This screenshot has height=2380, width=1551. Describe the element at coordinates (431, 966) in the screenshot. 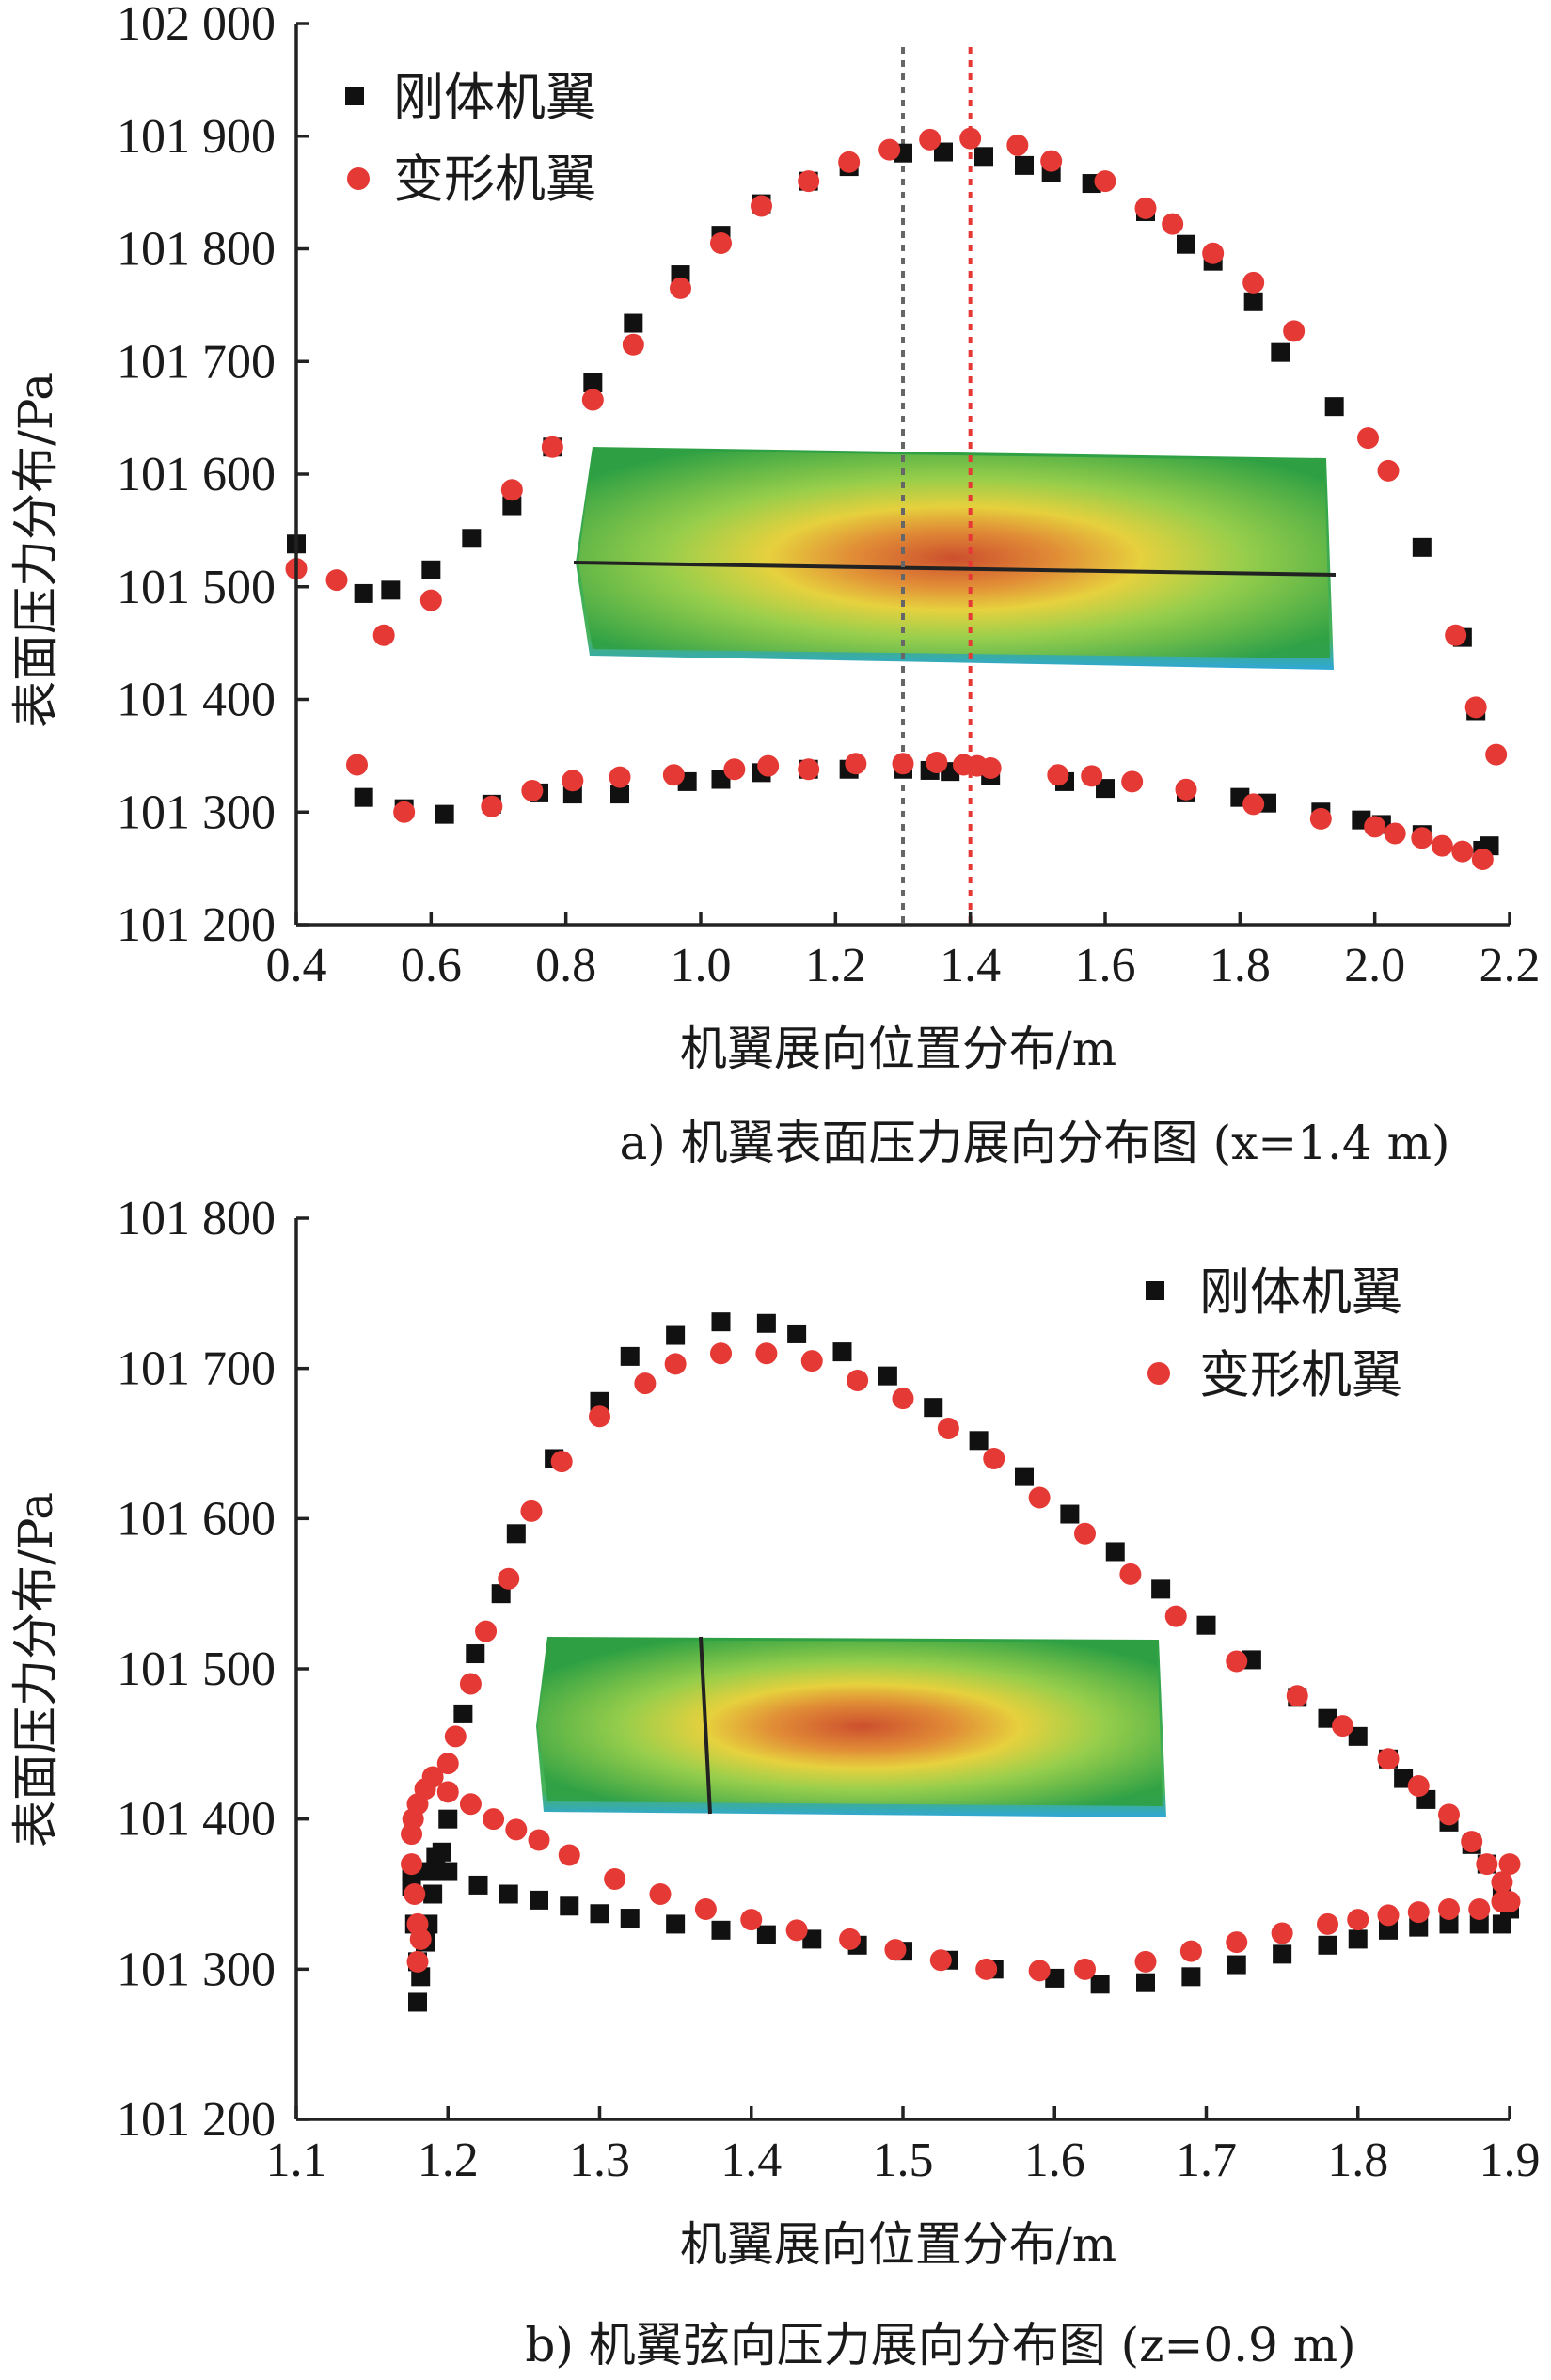

I see `x-tick-label: 0.6` at that location.